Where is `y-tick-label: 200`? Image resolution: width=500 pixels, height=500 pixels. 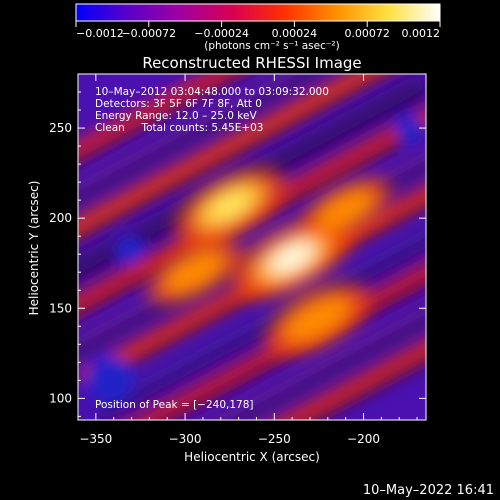 y-tick-label: 200 is located at coordinates (60, 218).